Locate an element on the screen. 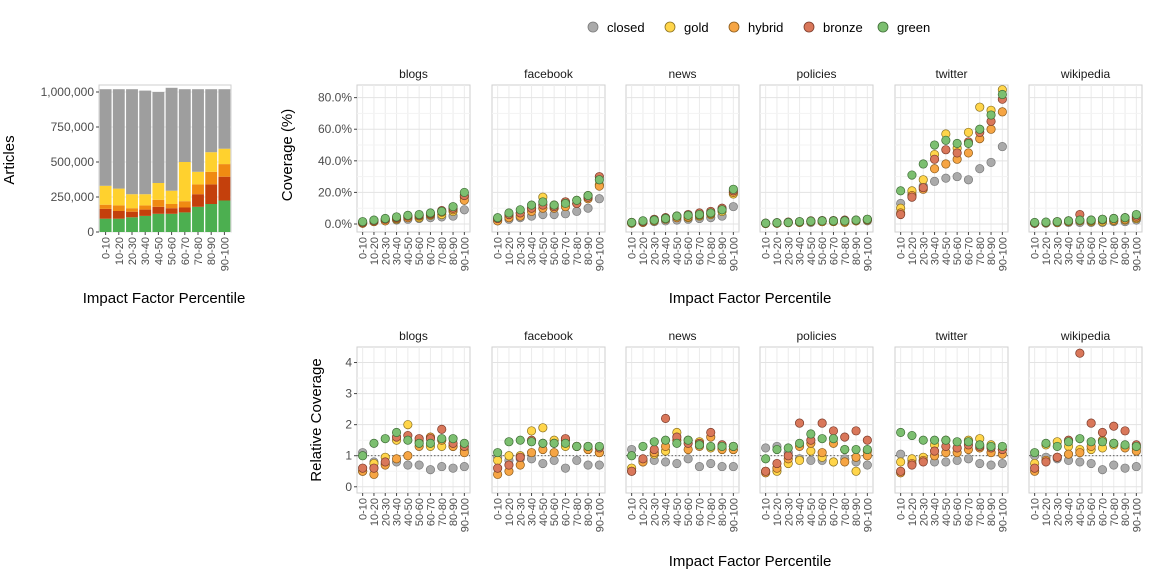  relative-point-wikipedia-closed is located at coordinates (1125, 468).